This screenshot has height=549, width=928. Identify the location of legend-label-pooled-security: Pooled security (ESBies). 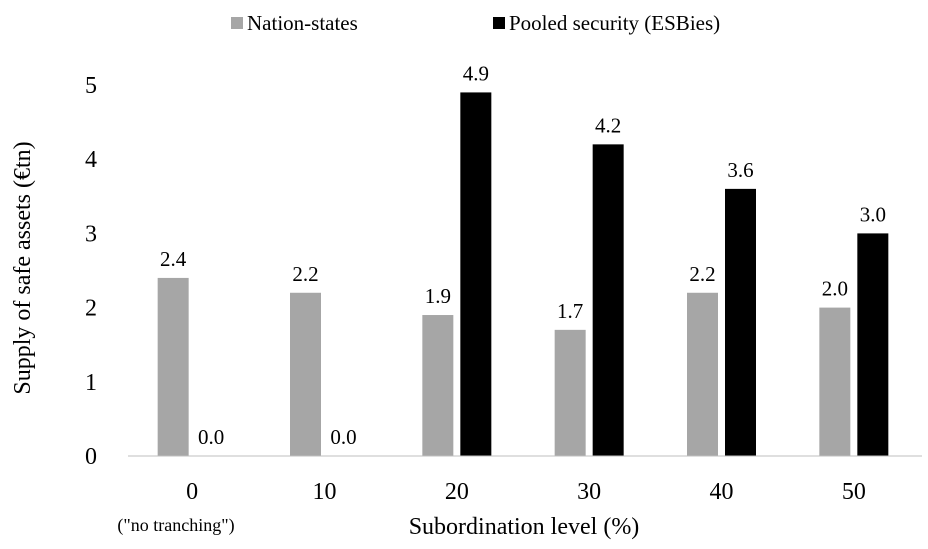
(614, 23).